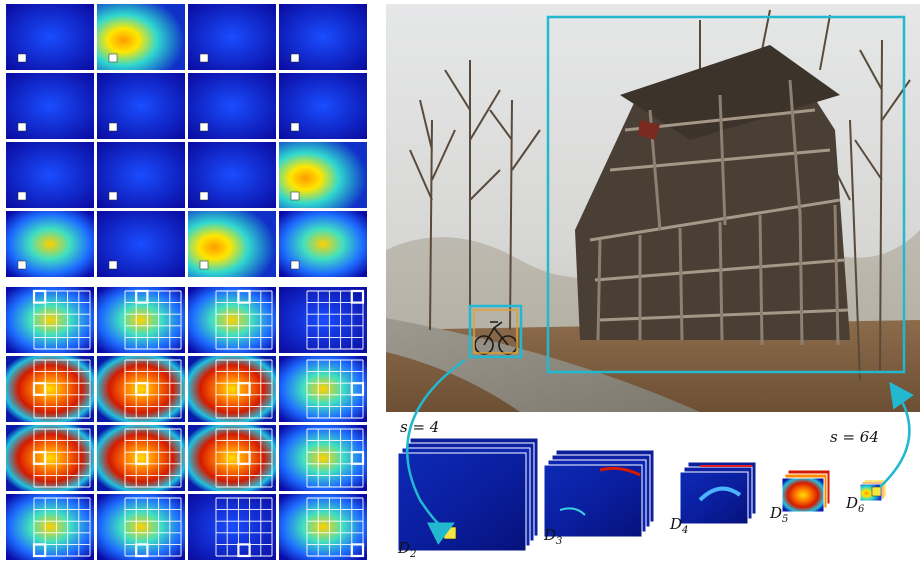 This screenshot has width=920, height=561. What do you see at coordinates (406, 549) in the screenshot?
I see `stage-label-d2: D2` at bounding box center [406, 549].